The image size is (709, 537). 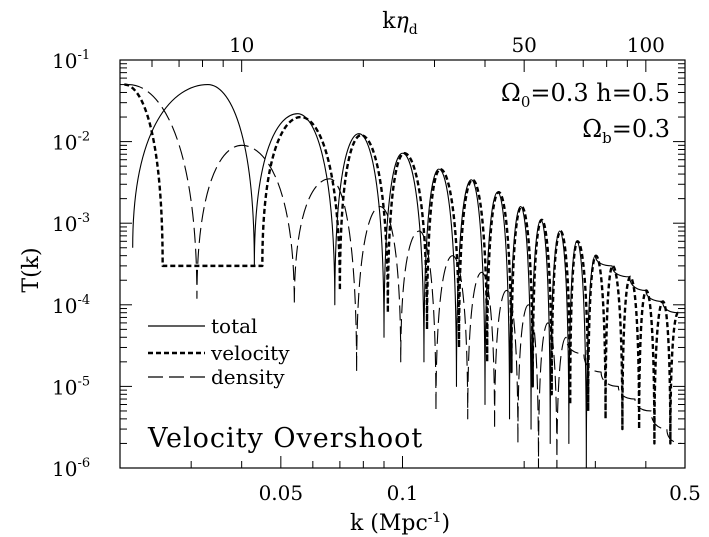 I want to click on x-tick-label: 0.1, so click(x=403, y=493).